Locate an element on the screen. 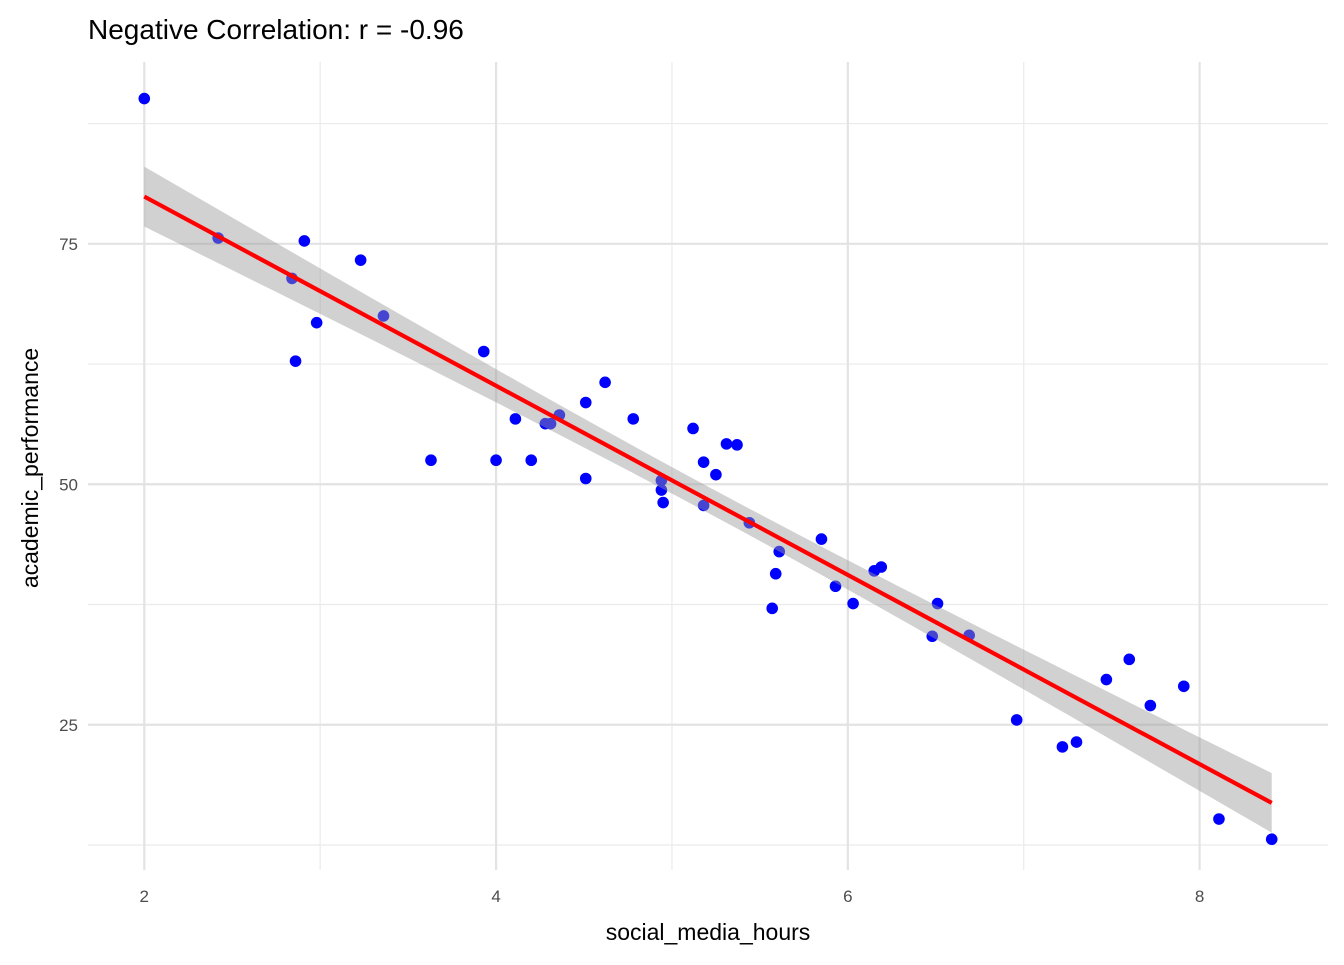 The image size is (1344, 965). x-axis-label: social_media_hours is located at coordinates (708, 932).